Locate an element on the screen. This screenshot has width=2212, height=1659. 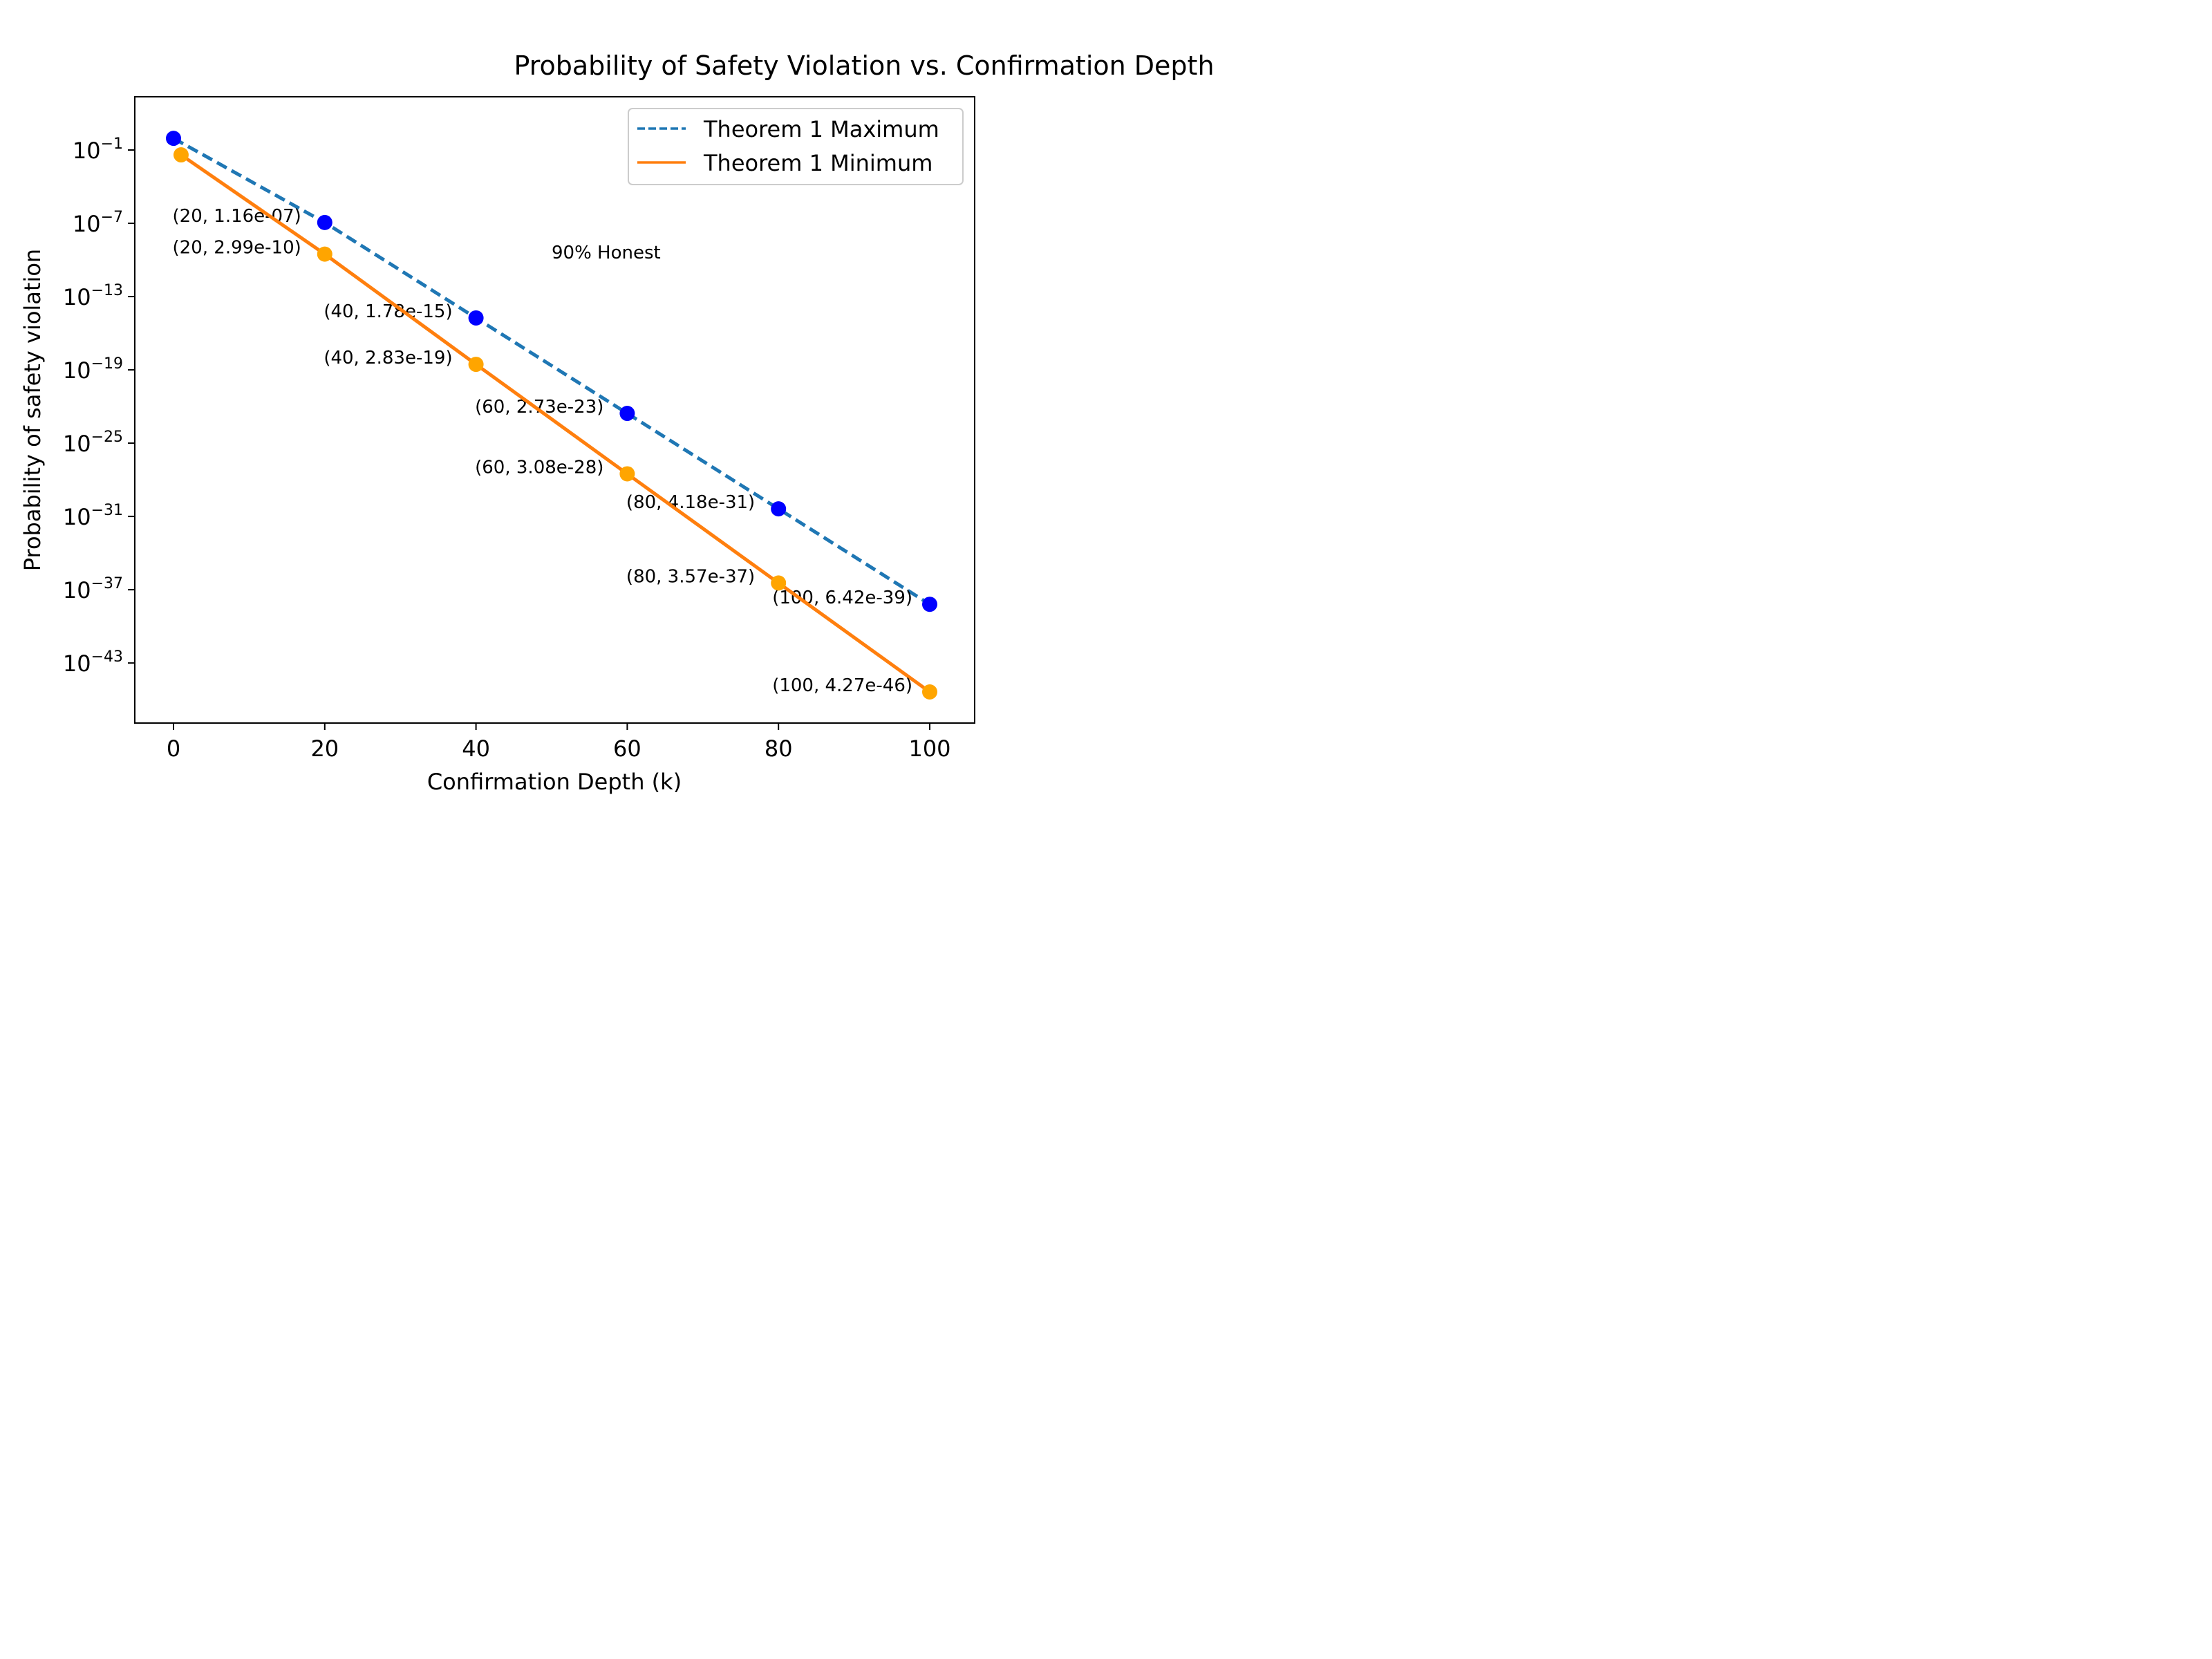
y-tick-label: 10⁻¹ is located at coordinates (98, 150).